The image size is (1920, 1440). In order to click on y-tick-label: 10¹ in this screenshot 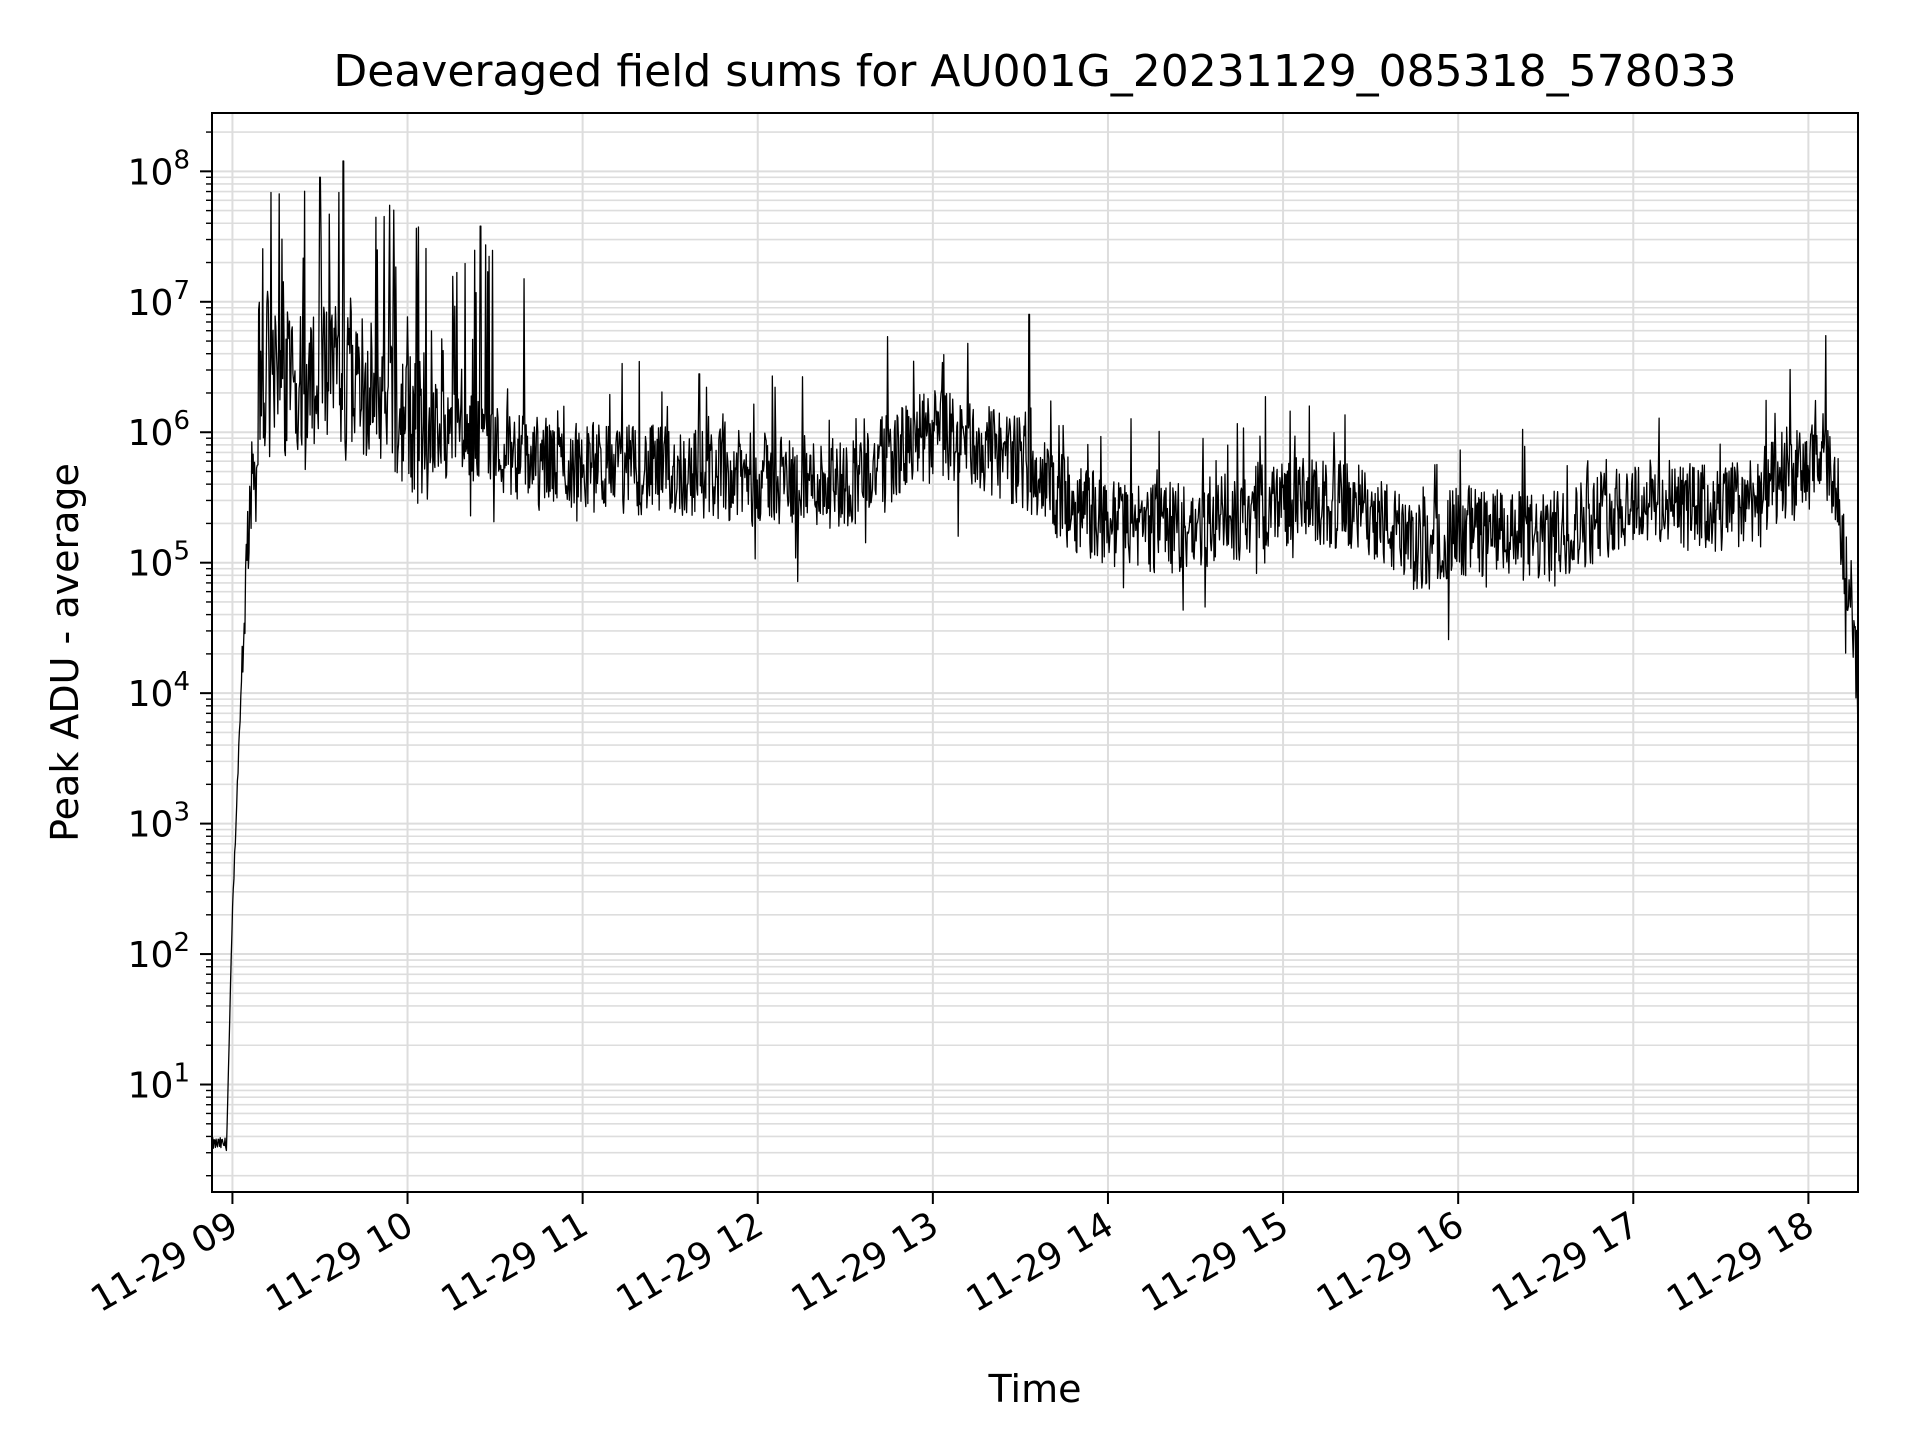, I will do `click(159, 1083)`.